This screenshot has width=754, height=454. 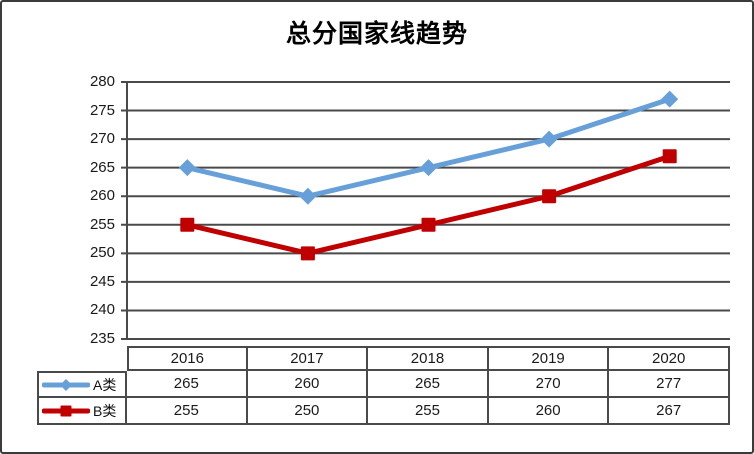 I want to click on y-axis-tick-label: 280, so click(x=102, y=81).